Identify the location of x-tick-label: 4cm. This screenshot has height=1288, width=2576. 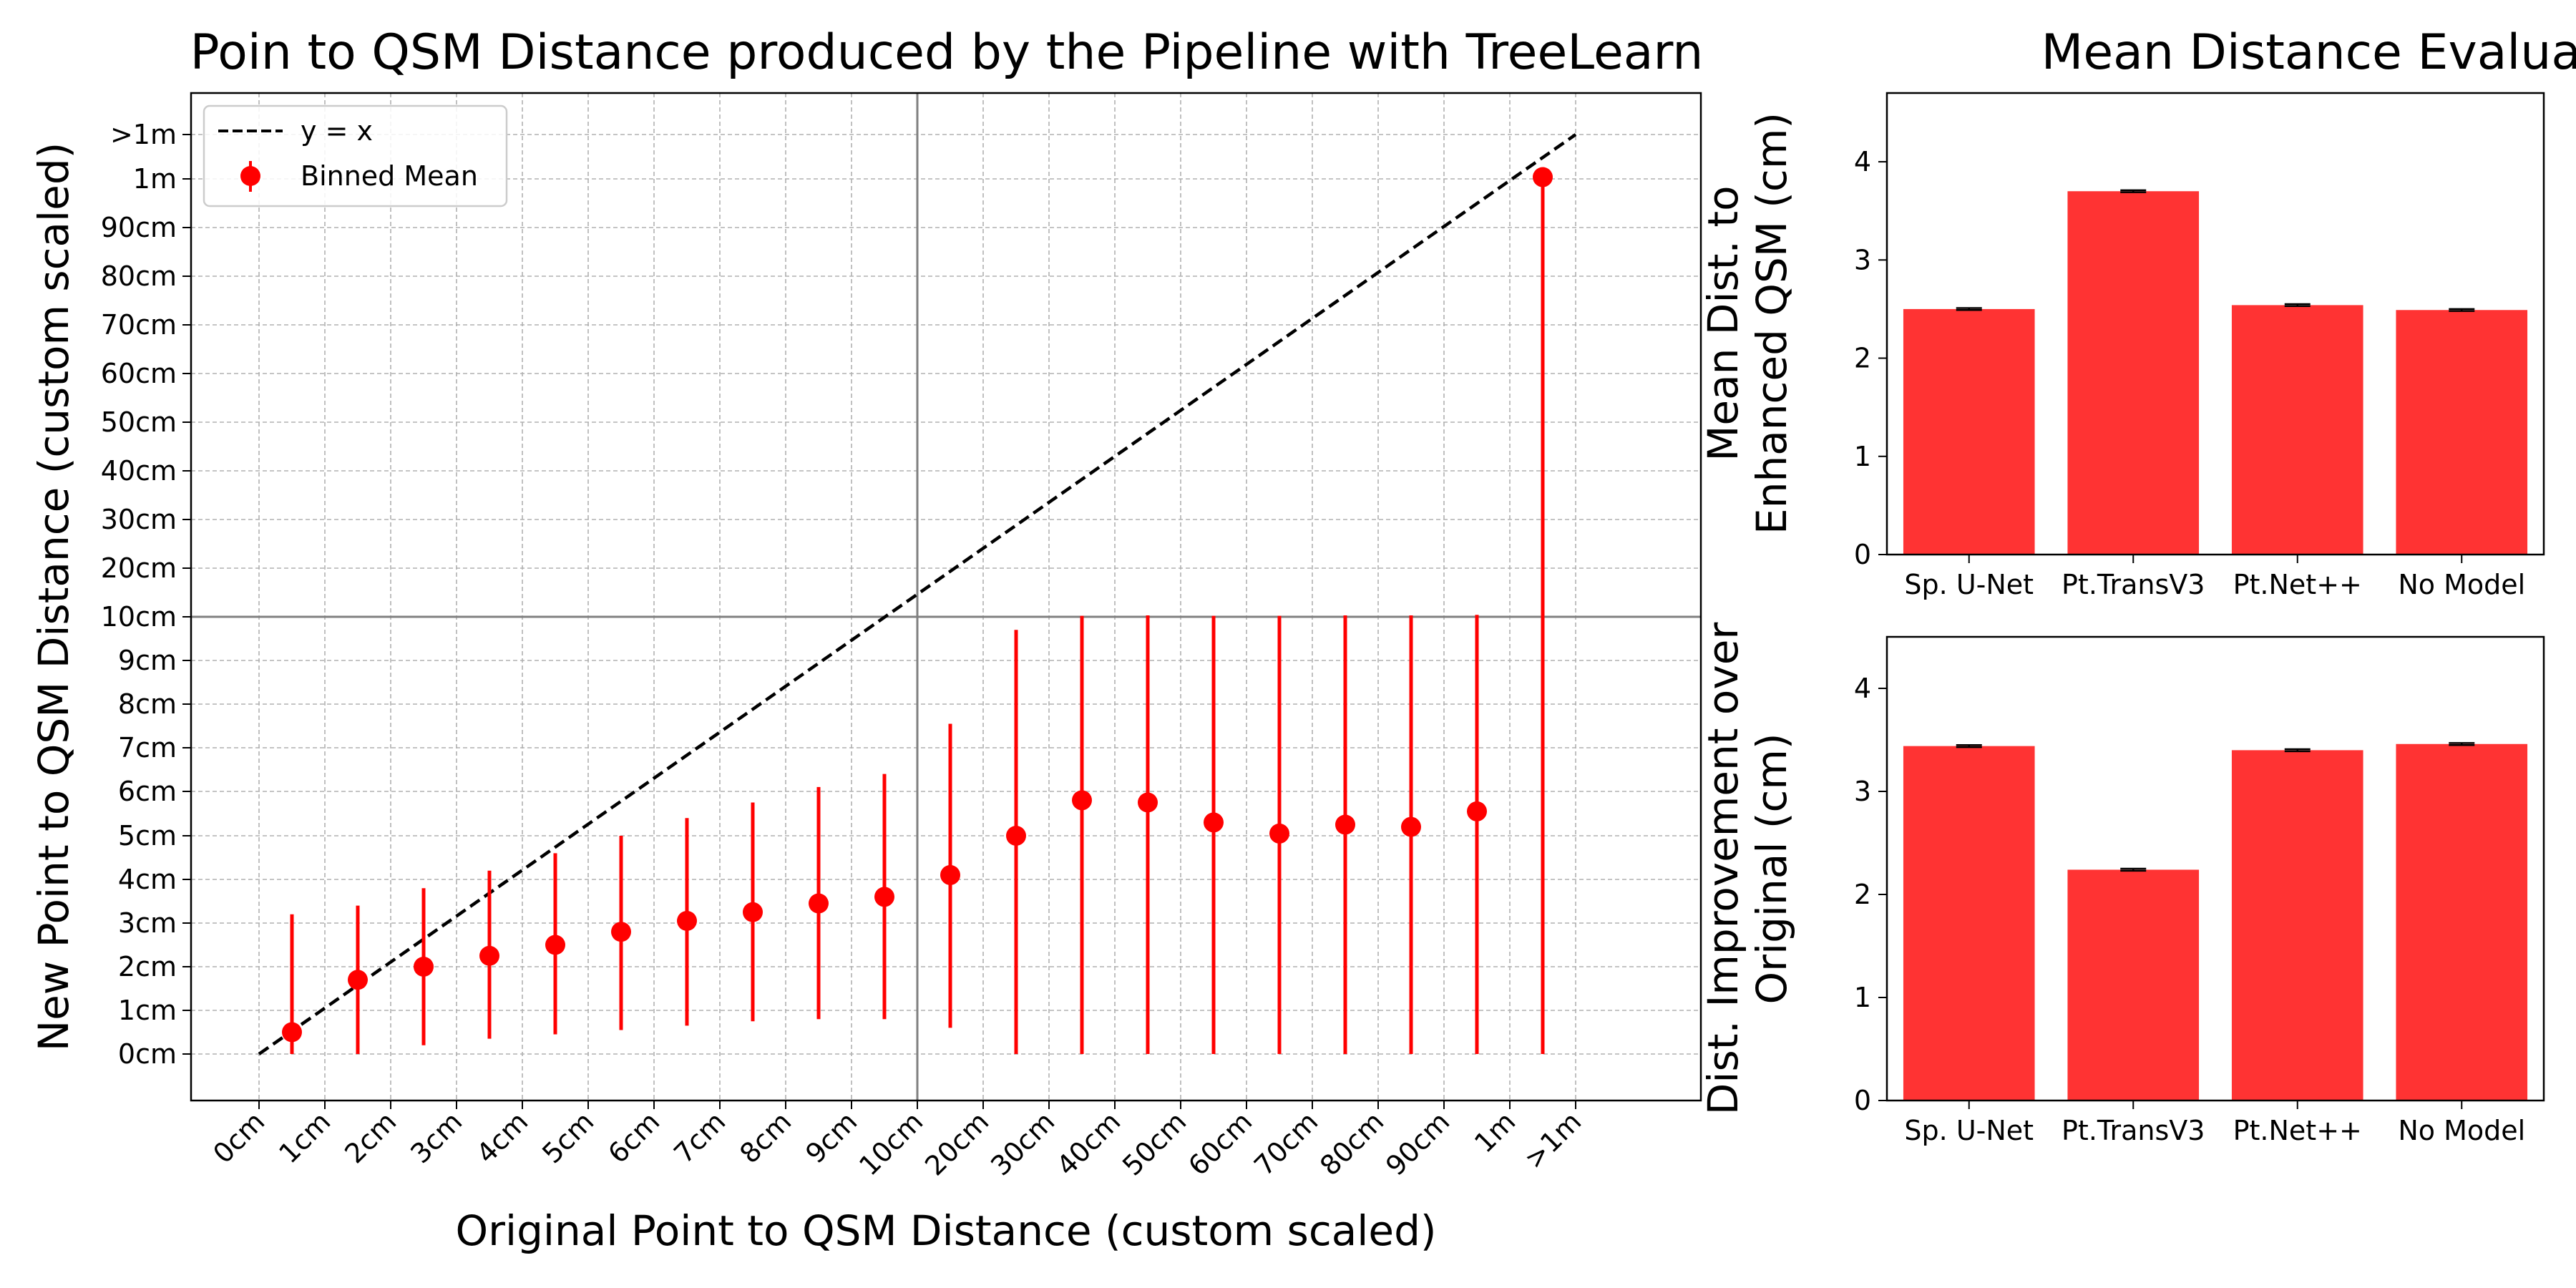
(502, 1137).